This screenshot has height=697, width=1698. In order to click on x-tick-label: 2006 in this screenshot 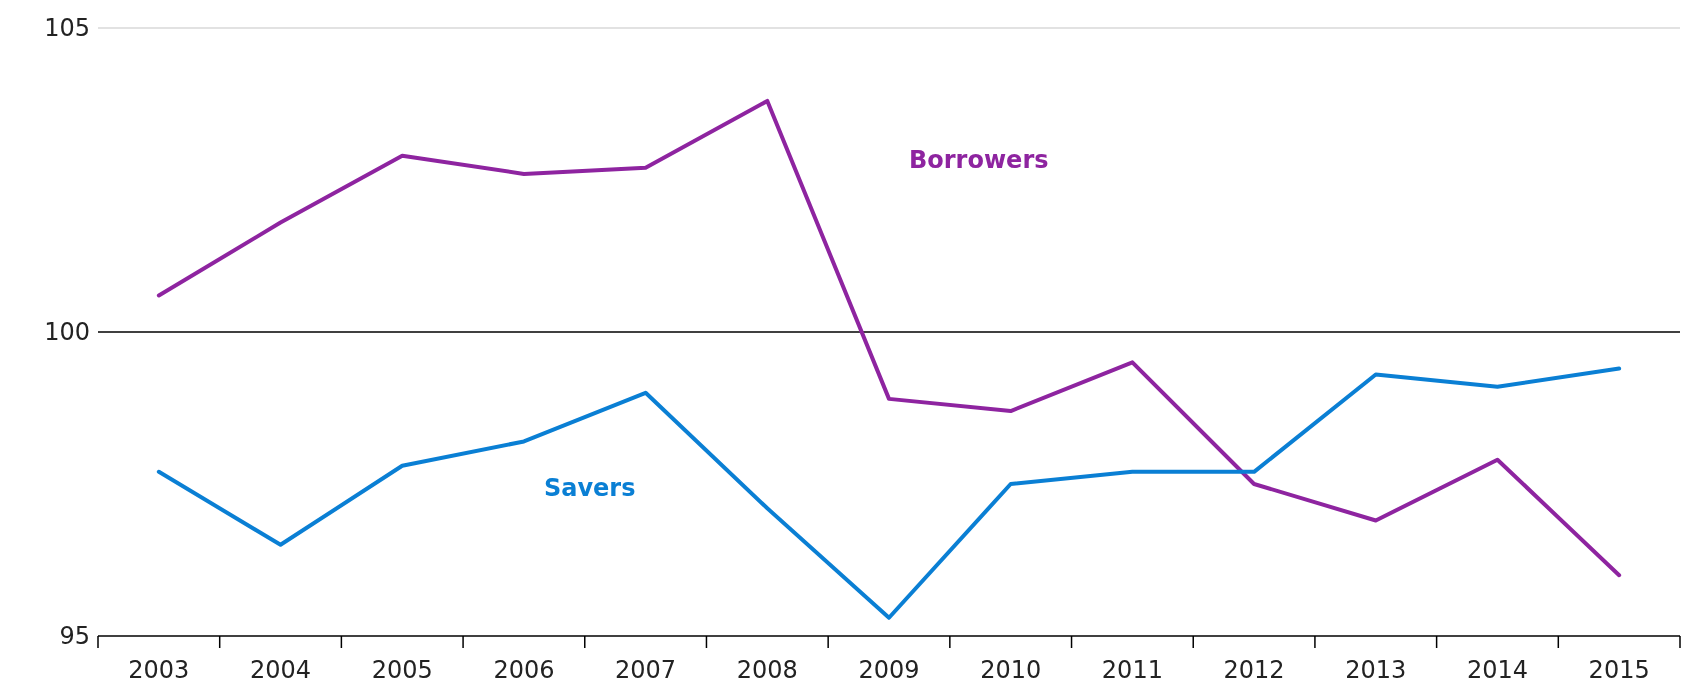, I will do `click(524, 670)`.